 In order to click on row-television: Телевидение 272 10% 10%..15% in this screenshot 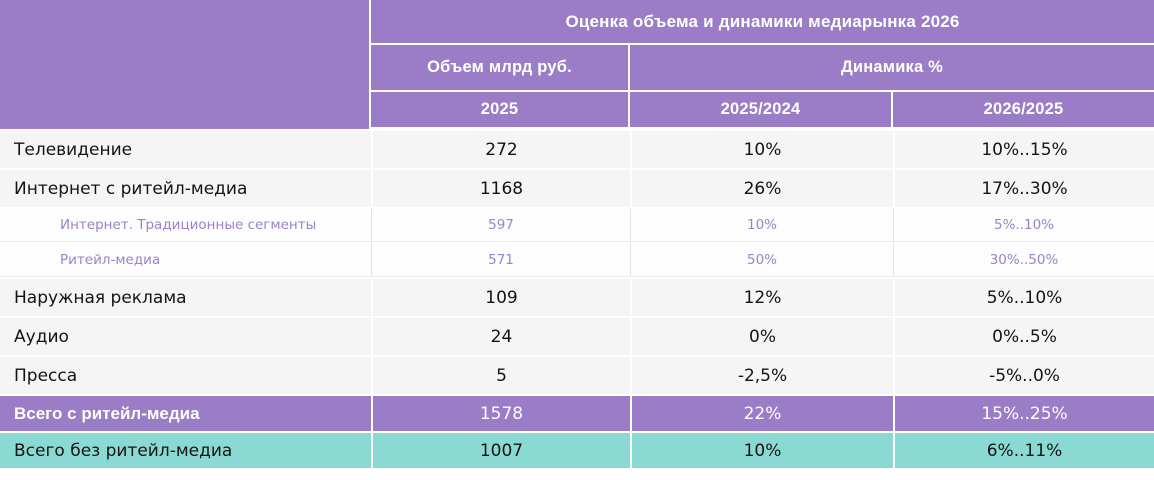, I will do `click(577, 148)`.